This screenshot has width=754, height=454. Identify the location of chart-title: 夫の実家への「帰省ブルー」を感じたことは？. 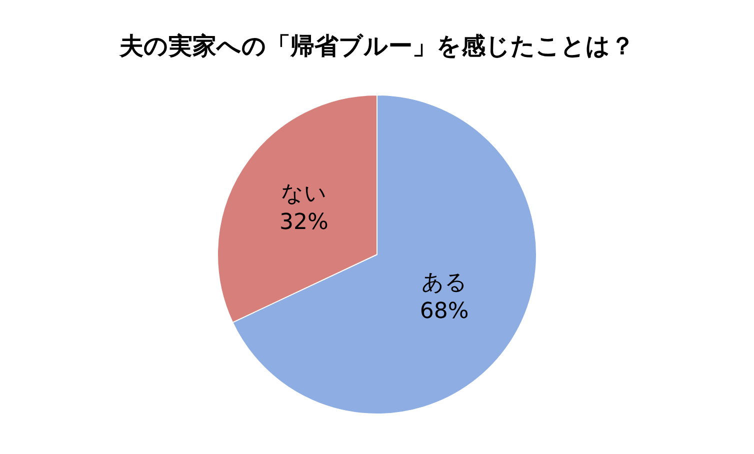
(376, 46).